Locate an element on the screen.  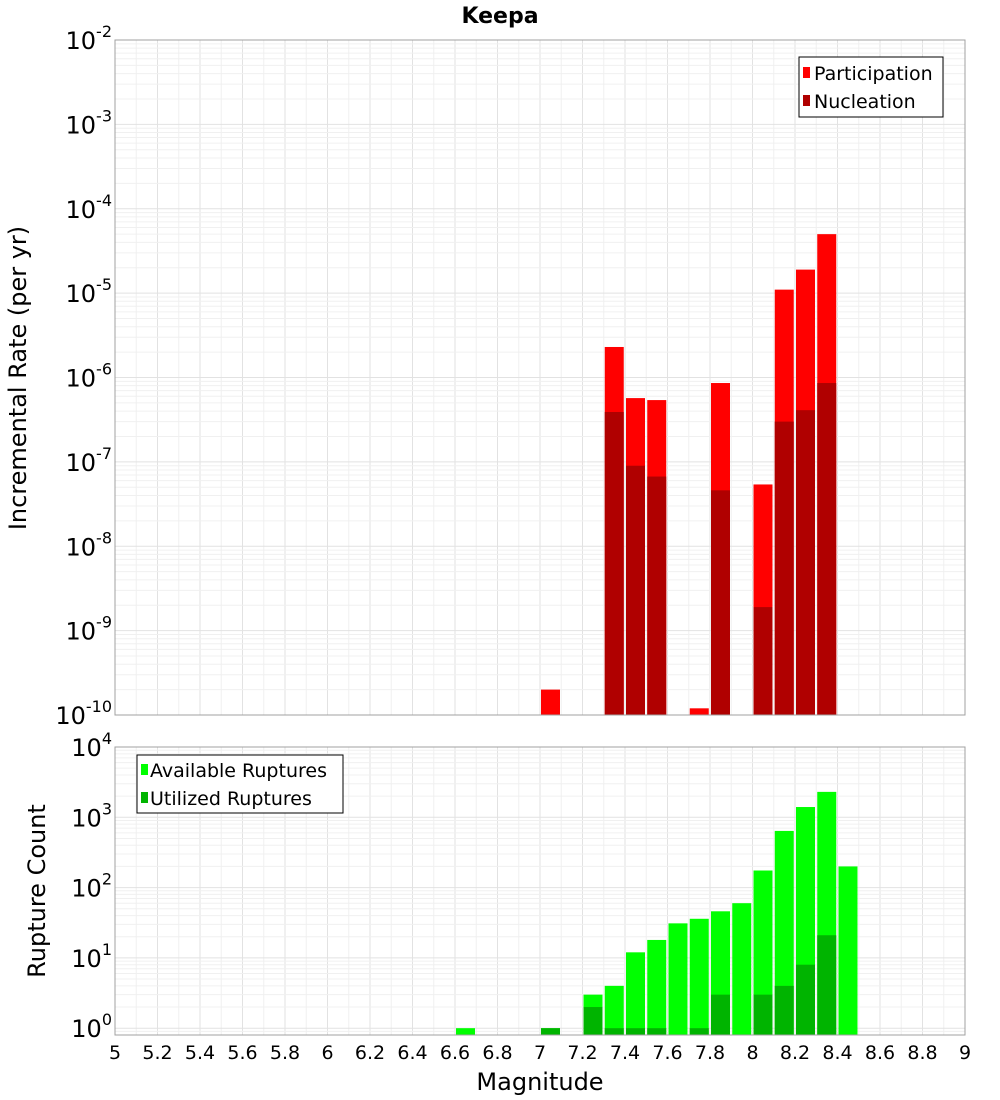
y-tick-label: 10⁻⁹ is located at coordinates (89, 629).